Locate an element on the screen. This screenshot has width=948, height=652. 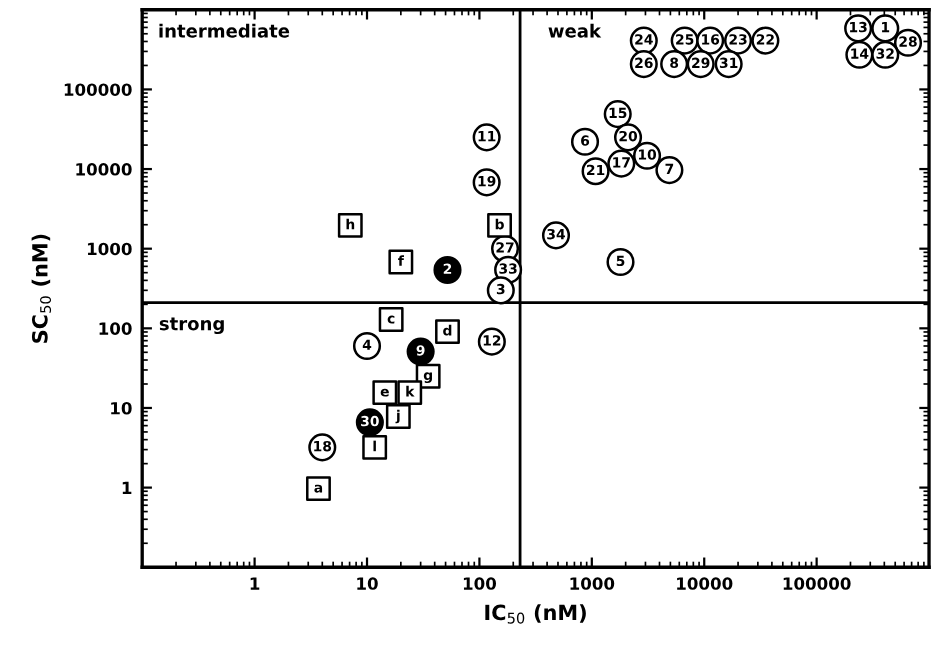
y-axis-title: SC$_{50}$ (nM) is located at coordinates (41, 288).